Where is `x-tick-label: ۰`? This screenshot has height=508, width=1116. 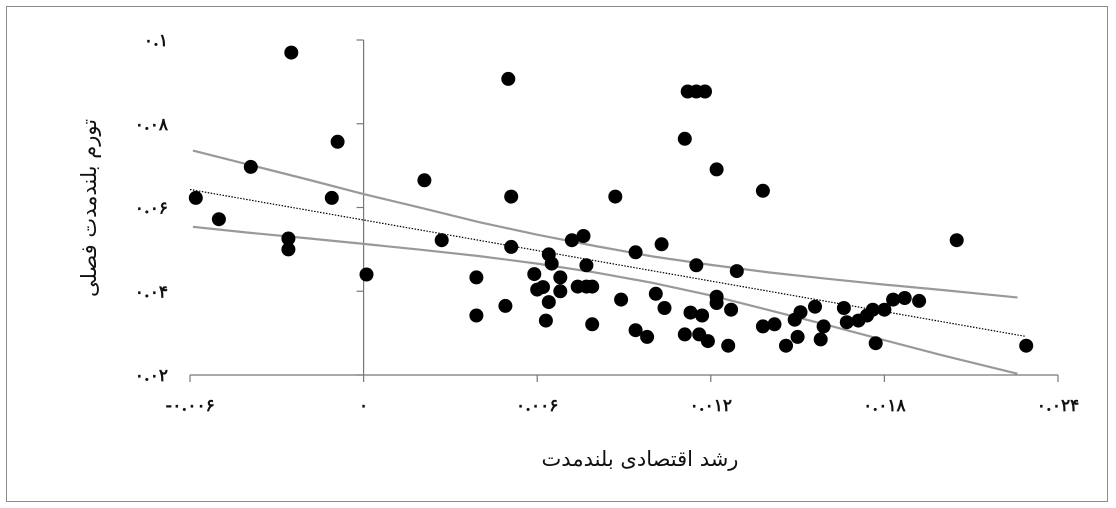
x-tick-label: ۰ is located at coordinates (363, 406).